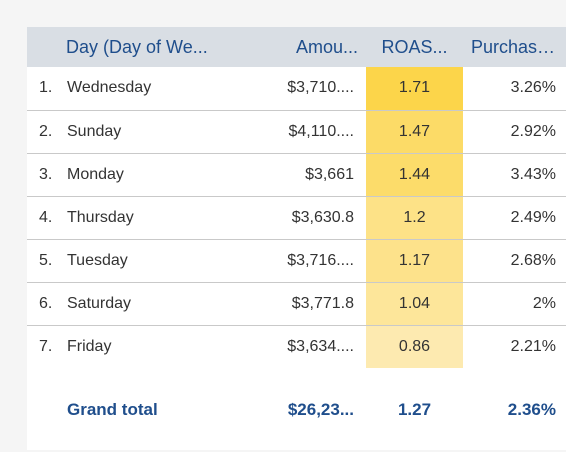 Image resolution: width=566 pixels, height=452 pixels. Describe the element at coordinates (414, 218) in the screenshot. I see `row-roas: 1.2` at that location.